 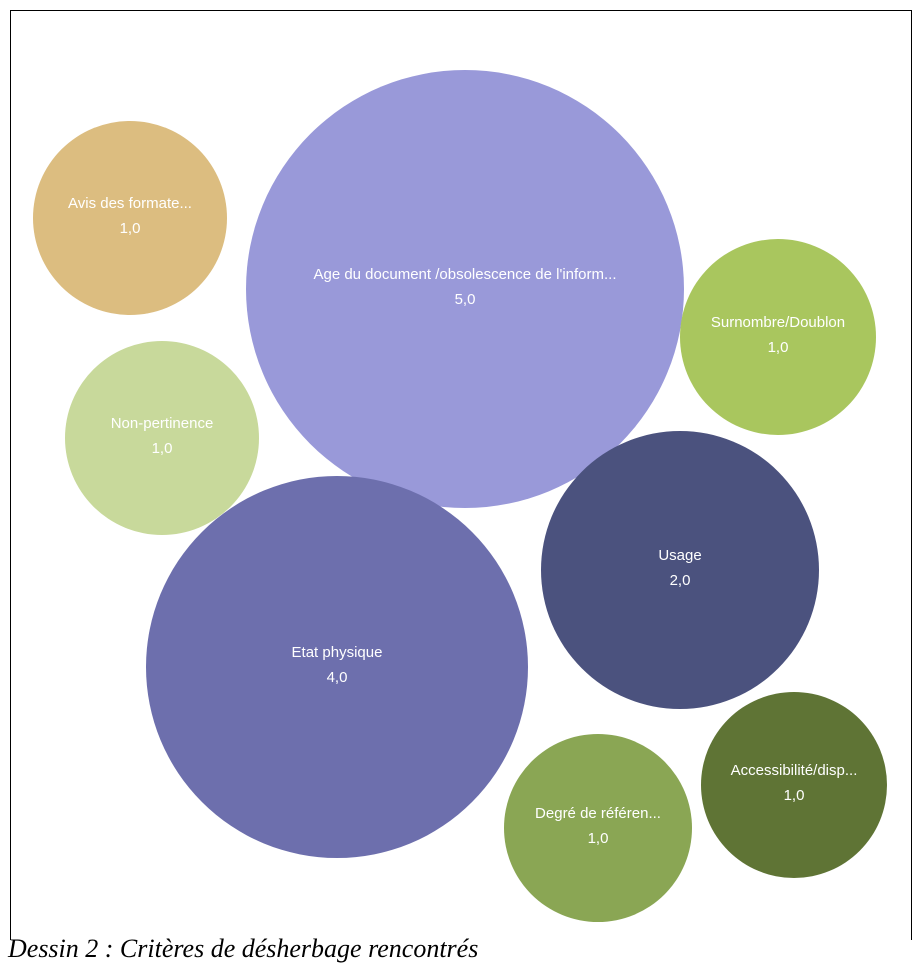 What do you see at coordinates (794, 785) in the screenshot?
I see `bubble-accessibilite-disp` at bounding box center [794, 785].